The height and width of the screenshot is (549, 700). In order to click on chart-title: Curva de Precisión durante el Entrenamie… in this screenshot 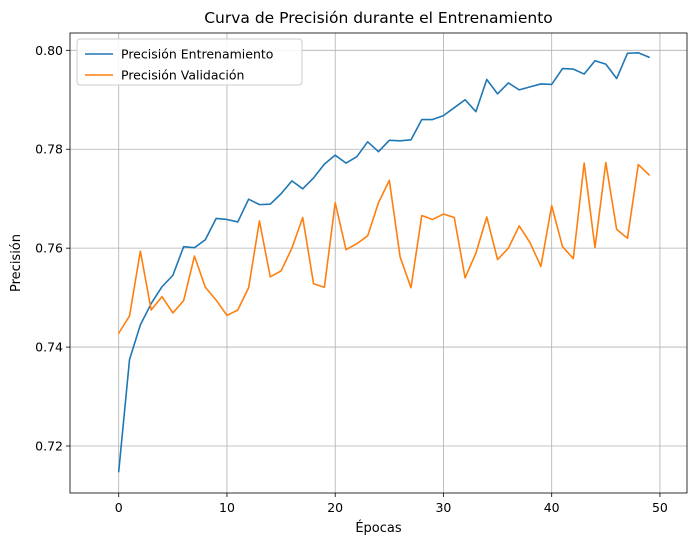, I will do `click(378, 18)`.